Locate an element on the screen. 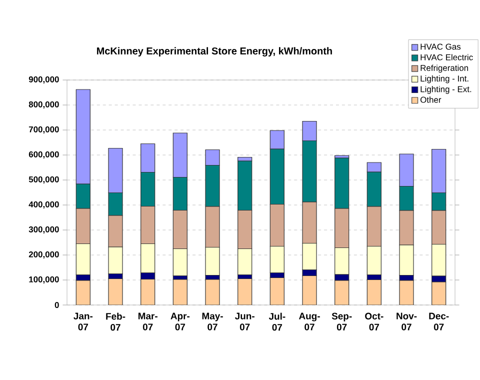 The height and width of the screenshot is (380, 480). y-tick-label: 600,000 is located at coordinates (43, 155).